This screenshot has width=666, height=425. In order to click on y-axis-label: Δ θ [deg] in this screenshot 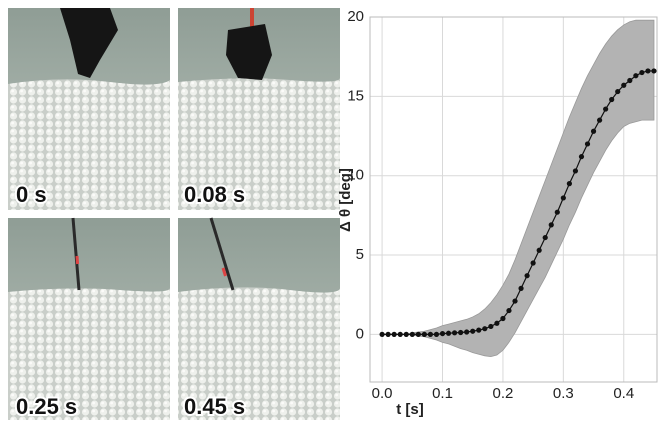, I will do `click(345, 200)`.